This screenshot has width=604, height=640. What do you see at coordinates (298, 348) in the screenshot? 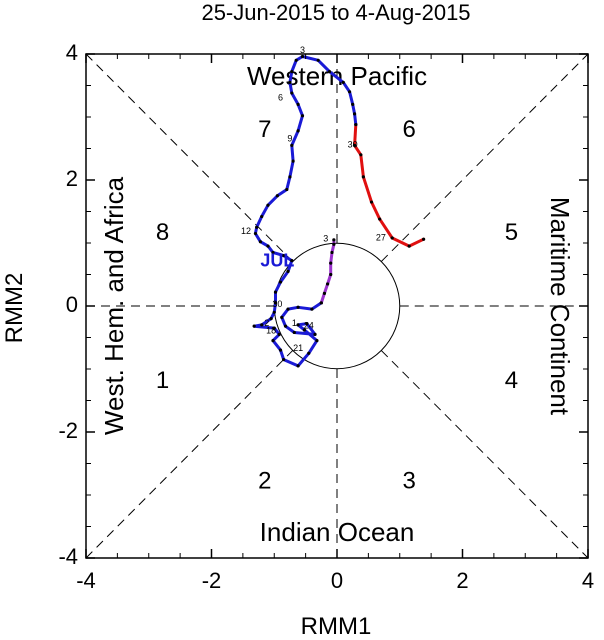
I see `day-label: 21` at bounding box center [298, 348].